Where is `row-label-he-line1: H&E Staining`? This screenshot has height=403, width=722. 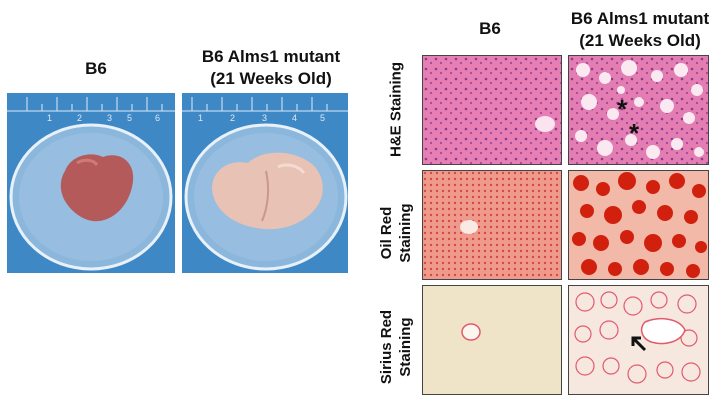 row-label-he-line1: H&E Staining is located at coordinates (396, 110).